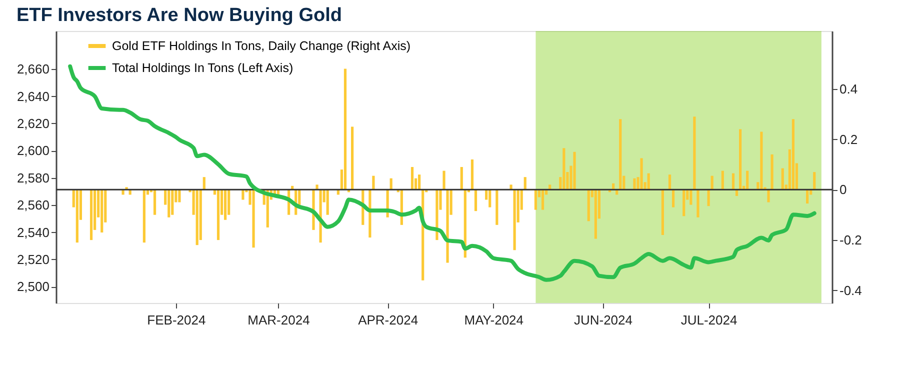 The image size is (902, 376). Describe the element at coordinates (33, 232) in the screenshot. I see `y-tick-label: 2,540` at that location.